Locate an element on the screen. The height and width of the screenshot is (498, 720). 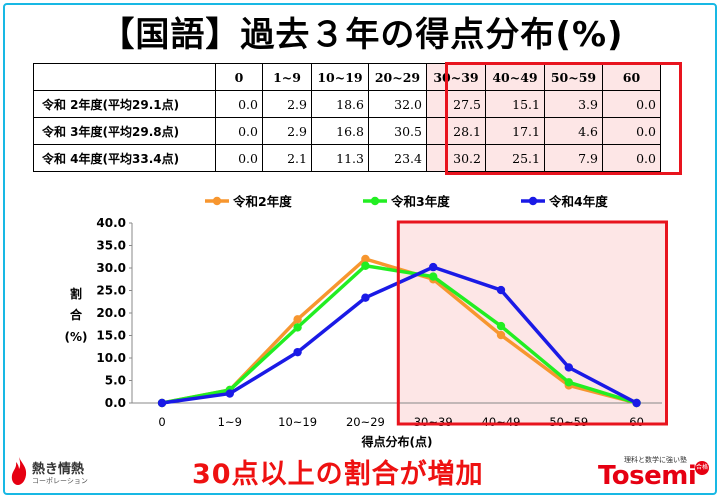
table-cell: 15.1 is located at coordinates (515, 104).